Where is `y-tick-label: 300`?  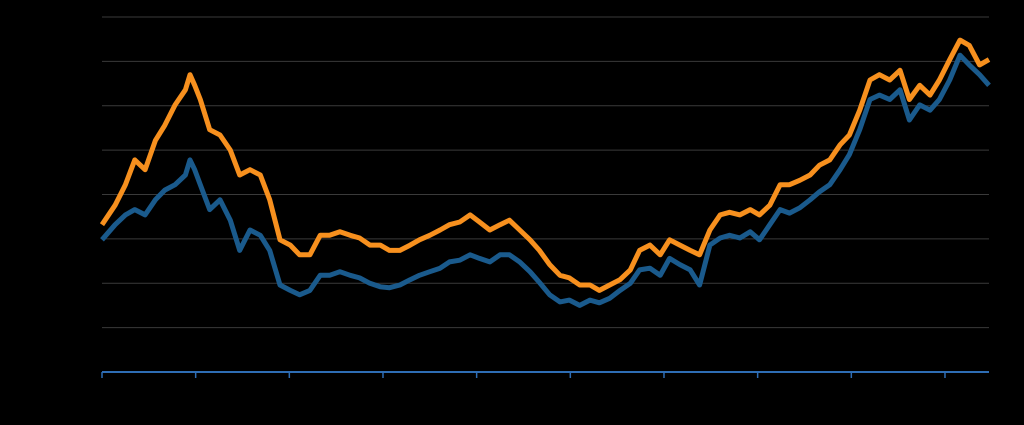
y-tick-label: 300 is located at coordinates (84, 105).